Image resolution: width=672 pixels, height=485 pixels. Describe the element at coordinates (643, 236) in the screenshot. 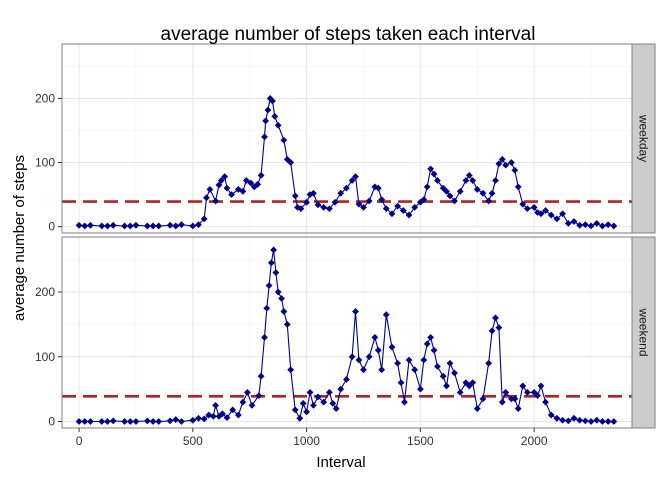

I see `facet-strips: weekday weekend` at that location.